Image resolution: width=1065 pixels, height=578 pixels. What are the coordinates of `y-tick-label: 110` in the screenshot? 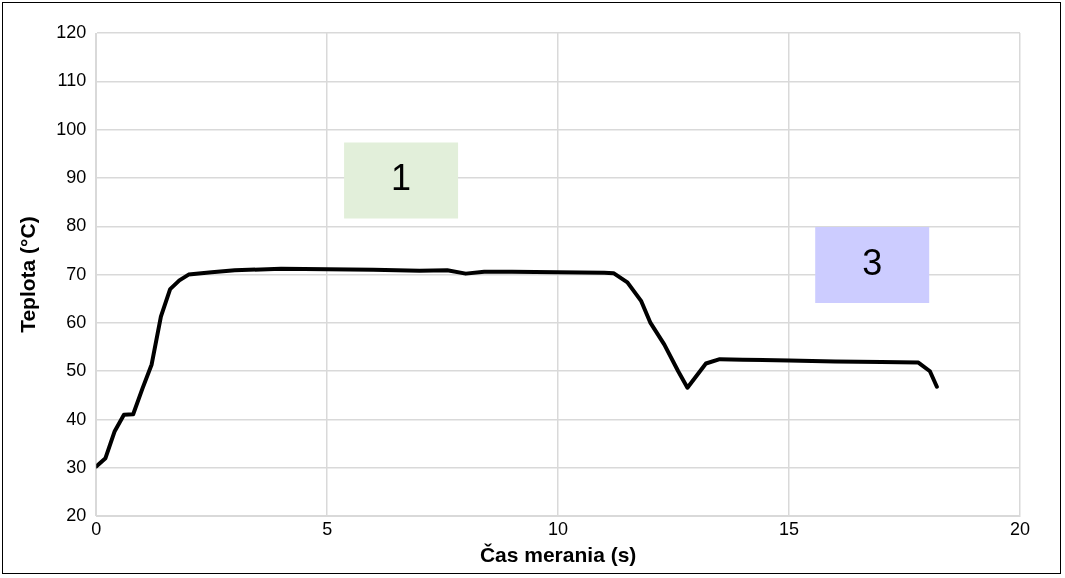 It's located at (72, 80).